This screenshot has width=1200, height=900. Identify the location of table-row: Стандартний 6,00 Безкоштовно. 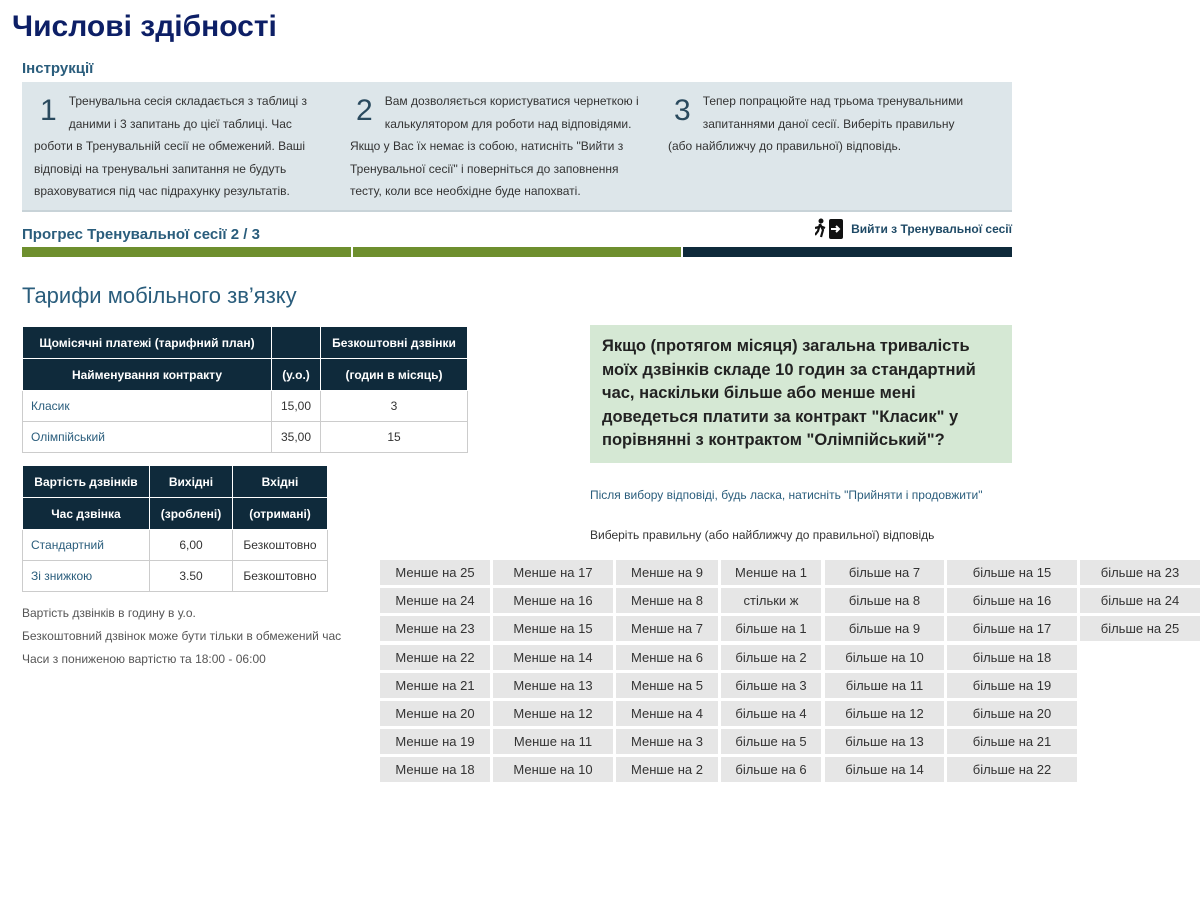
(175, 545).